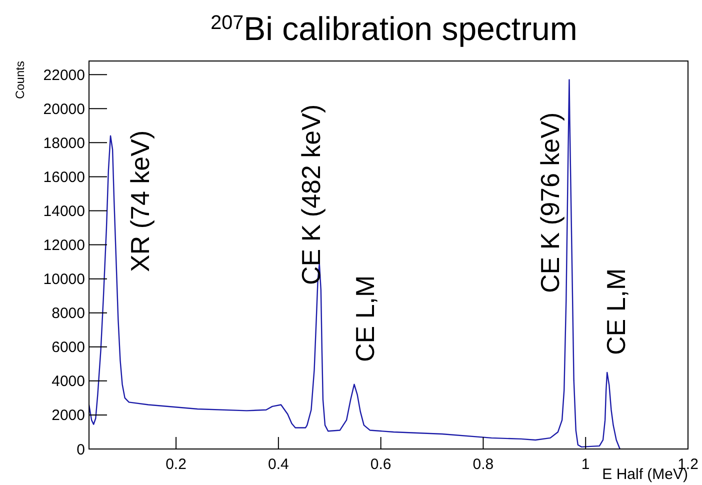 This screenshot has width=702, height=485. Describe the element at coordinates (176, 464) in the screenshot. I see `x-tick-label: 0.2` at that location.